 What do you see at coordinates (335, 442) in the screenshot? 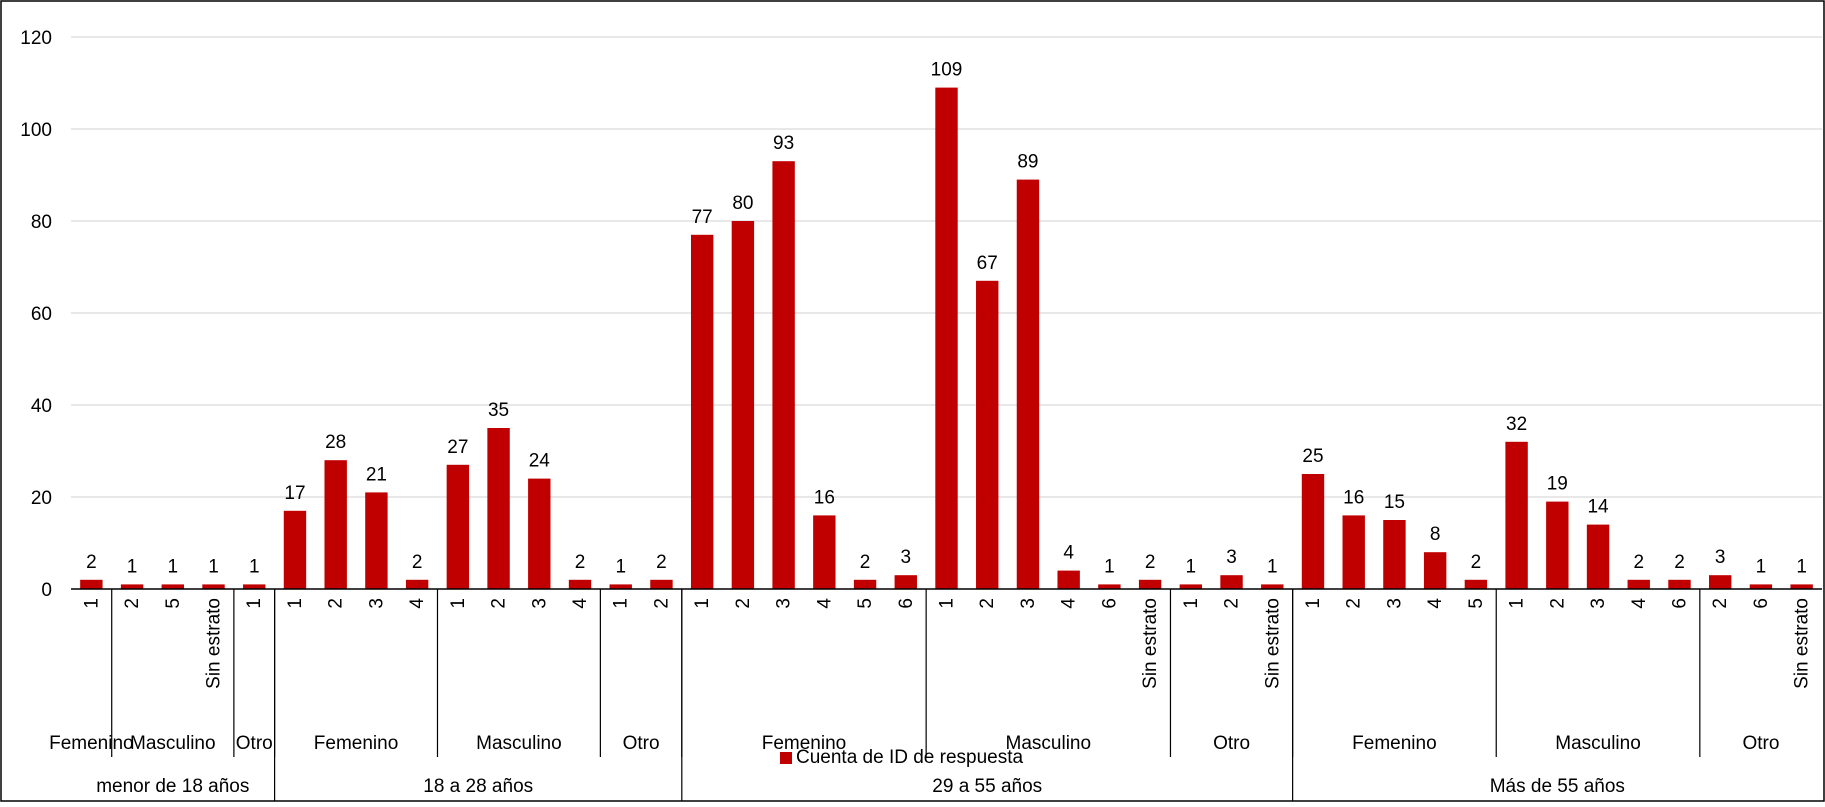
I see `data-label: 28` at bounding box center [335, 442].